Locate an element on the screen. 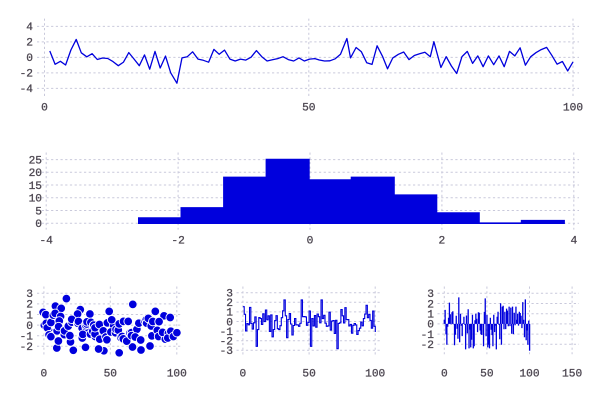 This screenshot has height=400, width=600. svg-text: 5 is located at coordinates (38, 212).